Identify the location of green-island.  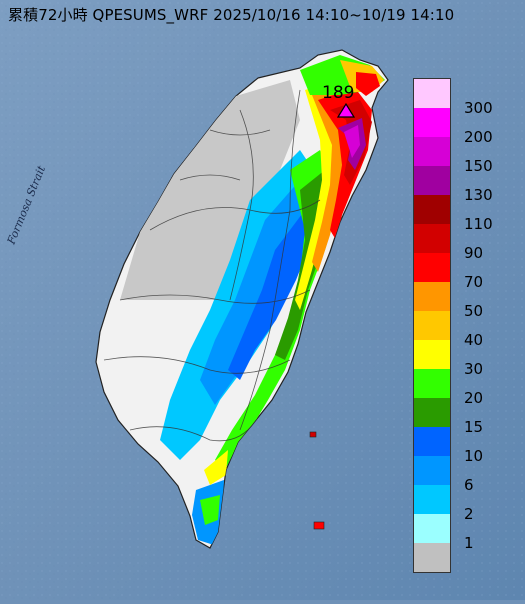
(313, 434).